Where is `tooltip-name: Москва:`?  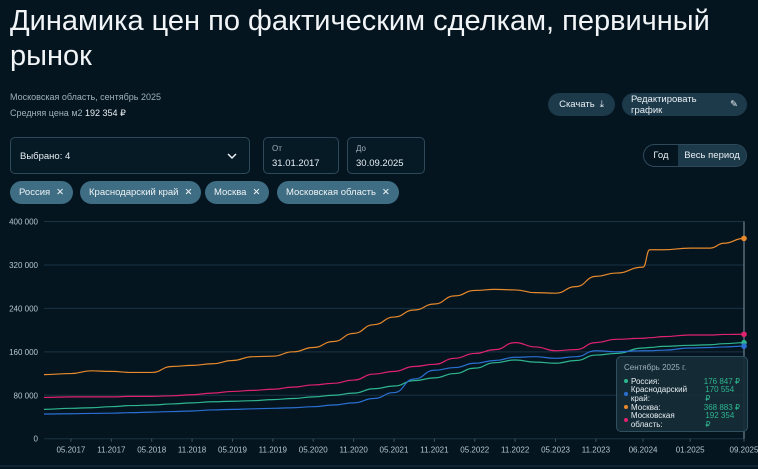
tooltip-name: Москва: is located at coordinates (646, 407).